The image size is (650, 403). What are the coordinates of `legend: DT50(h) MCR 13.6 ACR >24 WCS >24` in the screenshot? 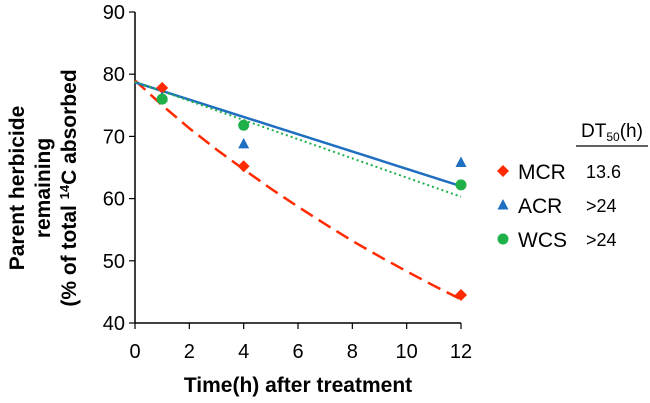 It's located at (572, 186).